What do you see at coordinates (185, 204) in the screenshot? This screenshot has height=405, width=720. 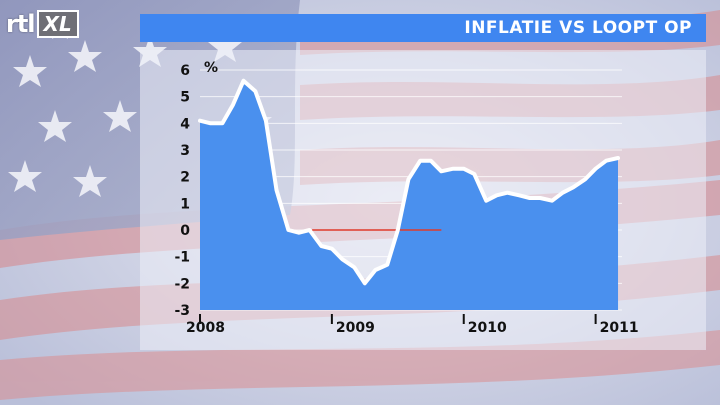 I see `y-tick-label-5: 1` at bounding box center [185, 204].